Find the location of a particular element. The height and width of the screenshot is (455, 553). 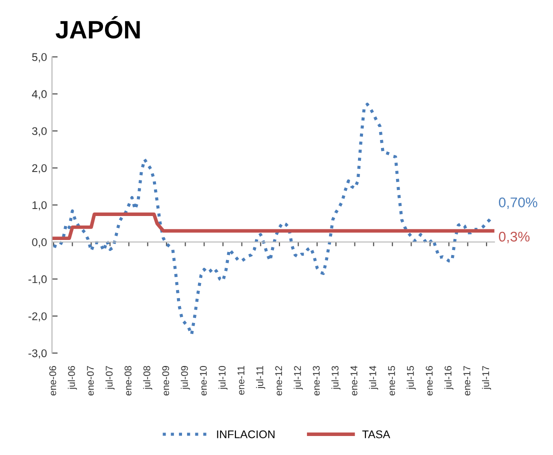

x-tick-label: ene-14 is located at coordinates (354, 381).